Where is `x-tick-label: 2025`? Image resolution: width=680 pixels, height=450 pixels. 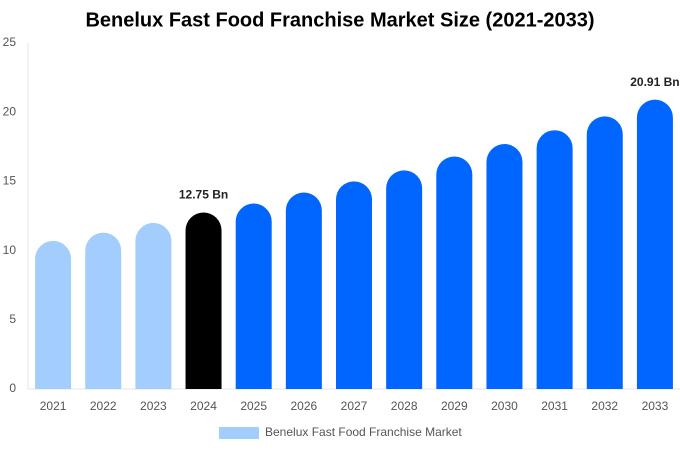
x-tick-label: 2025 is located at coordinates (253, 406).